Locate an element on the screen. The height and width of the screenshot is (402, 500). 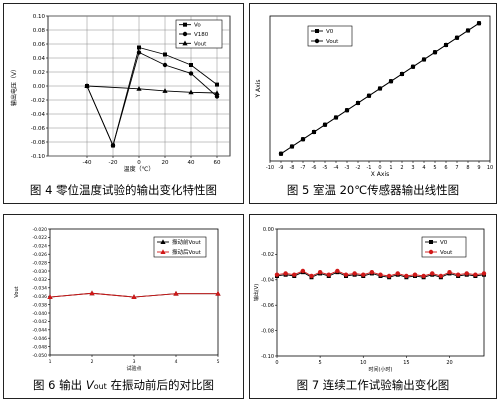
y-tick-label: -0.022 is located at coordinates (39, 238).